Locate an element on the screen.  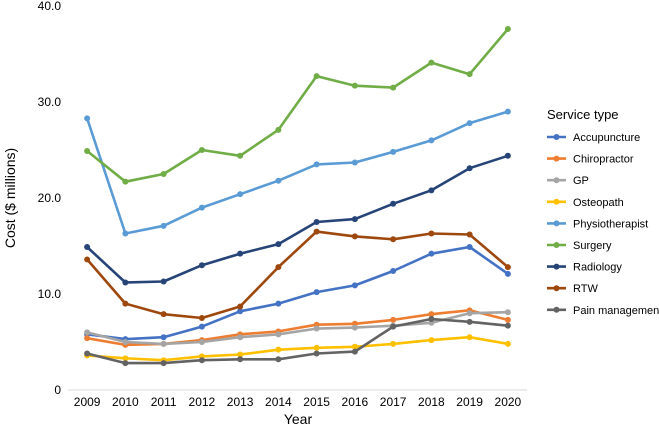
x-tick-label: 2020 is located at coordinates (508, 402).